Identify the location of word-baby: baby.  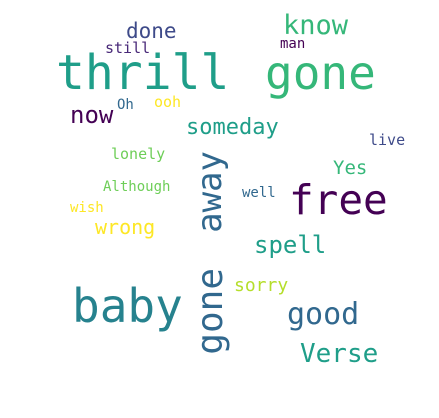
(127, 306).